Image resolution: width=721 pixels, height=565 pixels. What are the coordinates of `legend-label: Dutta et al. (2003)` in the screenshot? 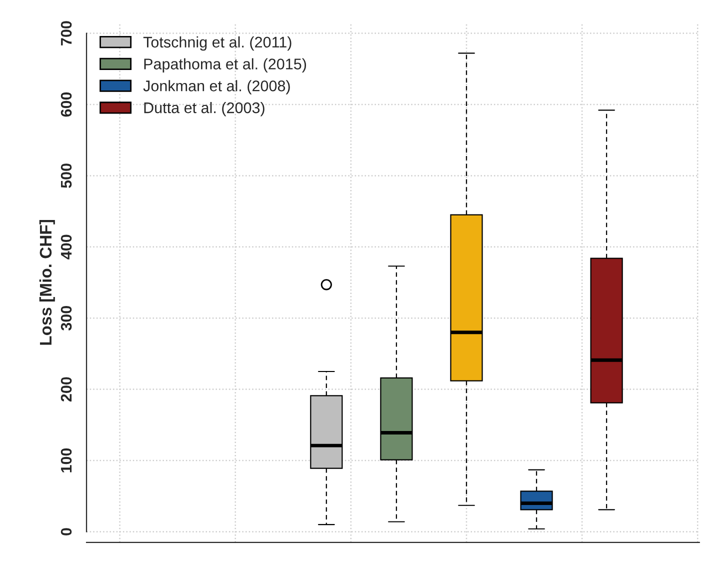 It's located at (204, 109).